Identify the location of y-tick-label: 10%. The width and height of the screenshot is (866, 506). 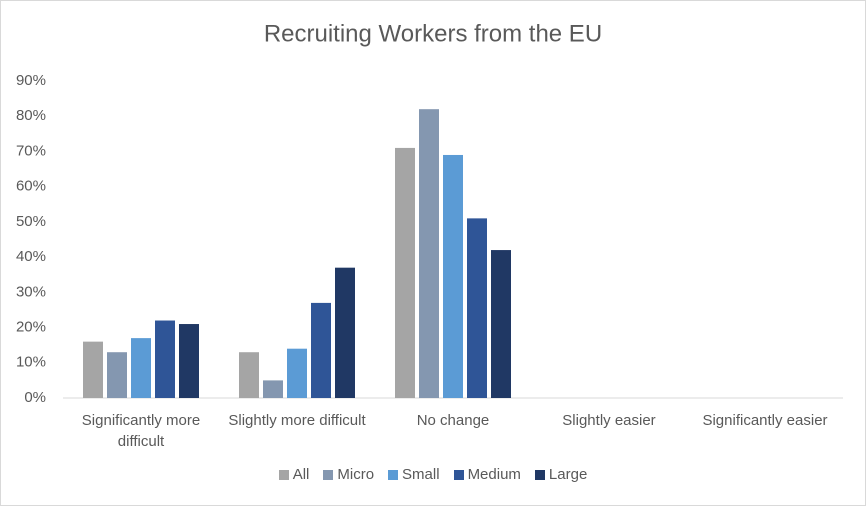
(31, 362).